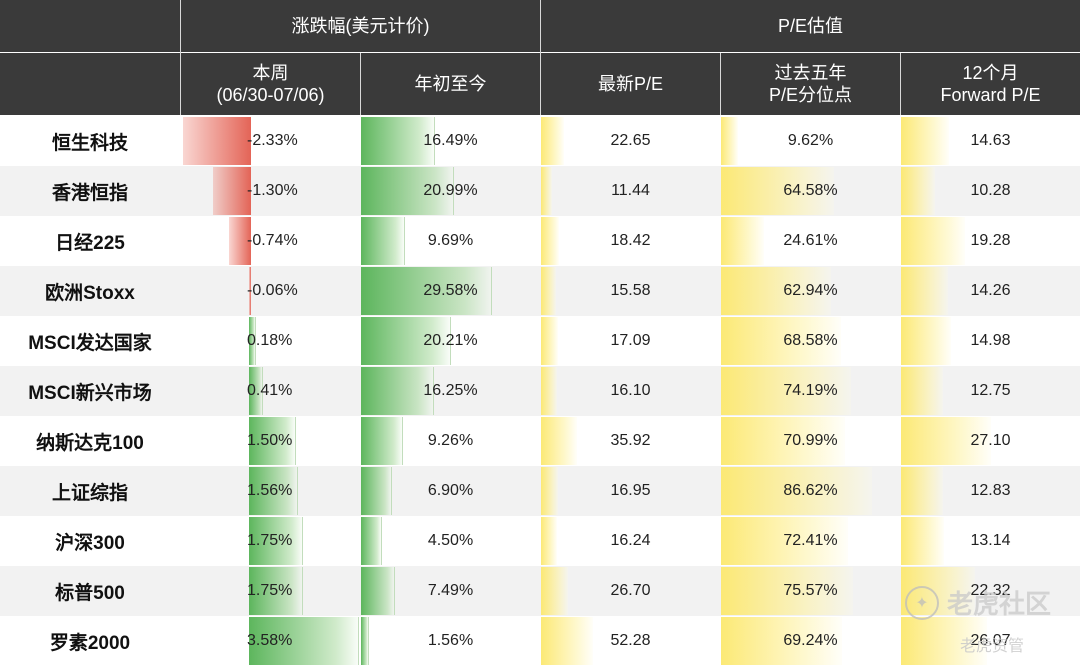 Image resolution: width=1080 pixels, height=667 pixels. I want to click on latest-pe-value: 26.70, so click(630, 590).